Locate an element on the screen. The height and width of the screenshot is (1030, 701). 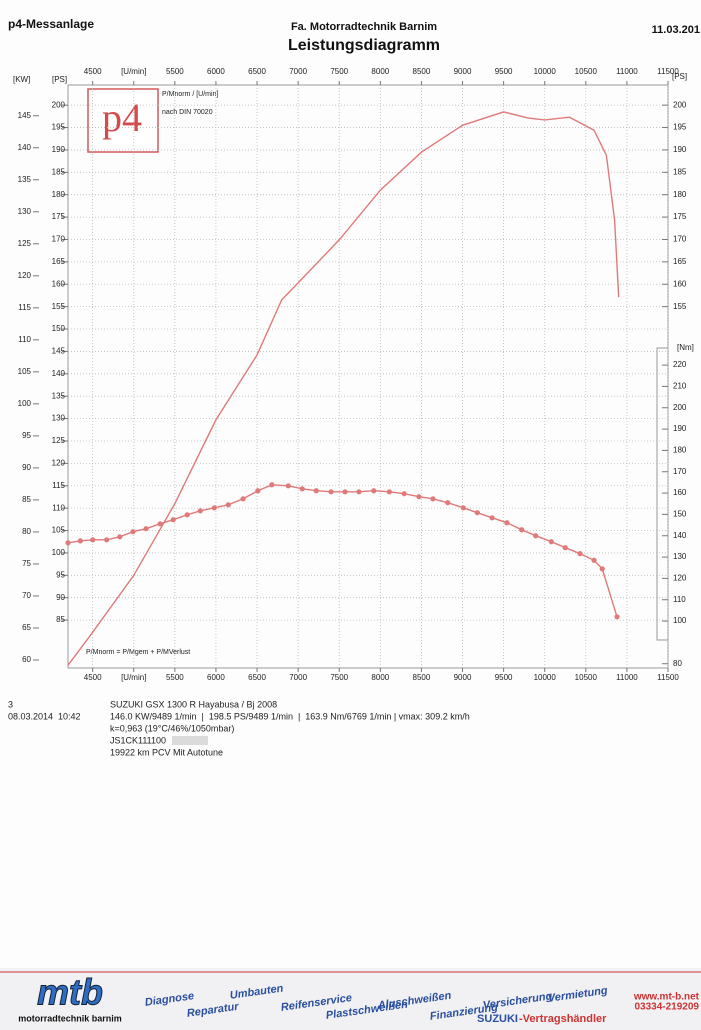
footer-phone: 03334-219209 is located at coordinates (666, 1007).